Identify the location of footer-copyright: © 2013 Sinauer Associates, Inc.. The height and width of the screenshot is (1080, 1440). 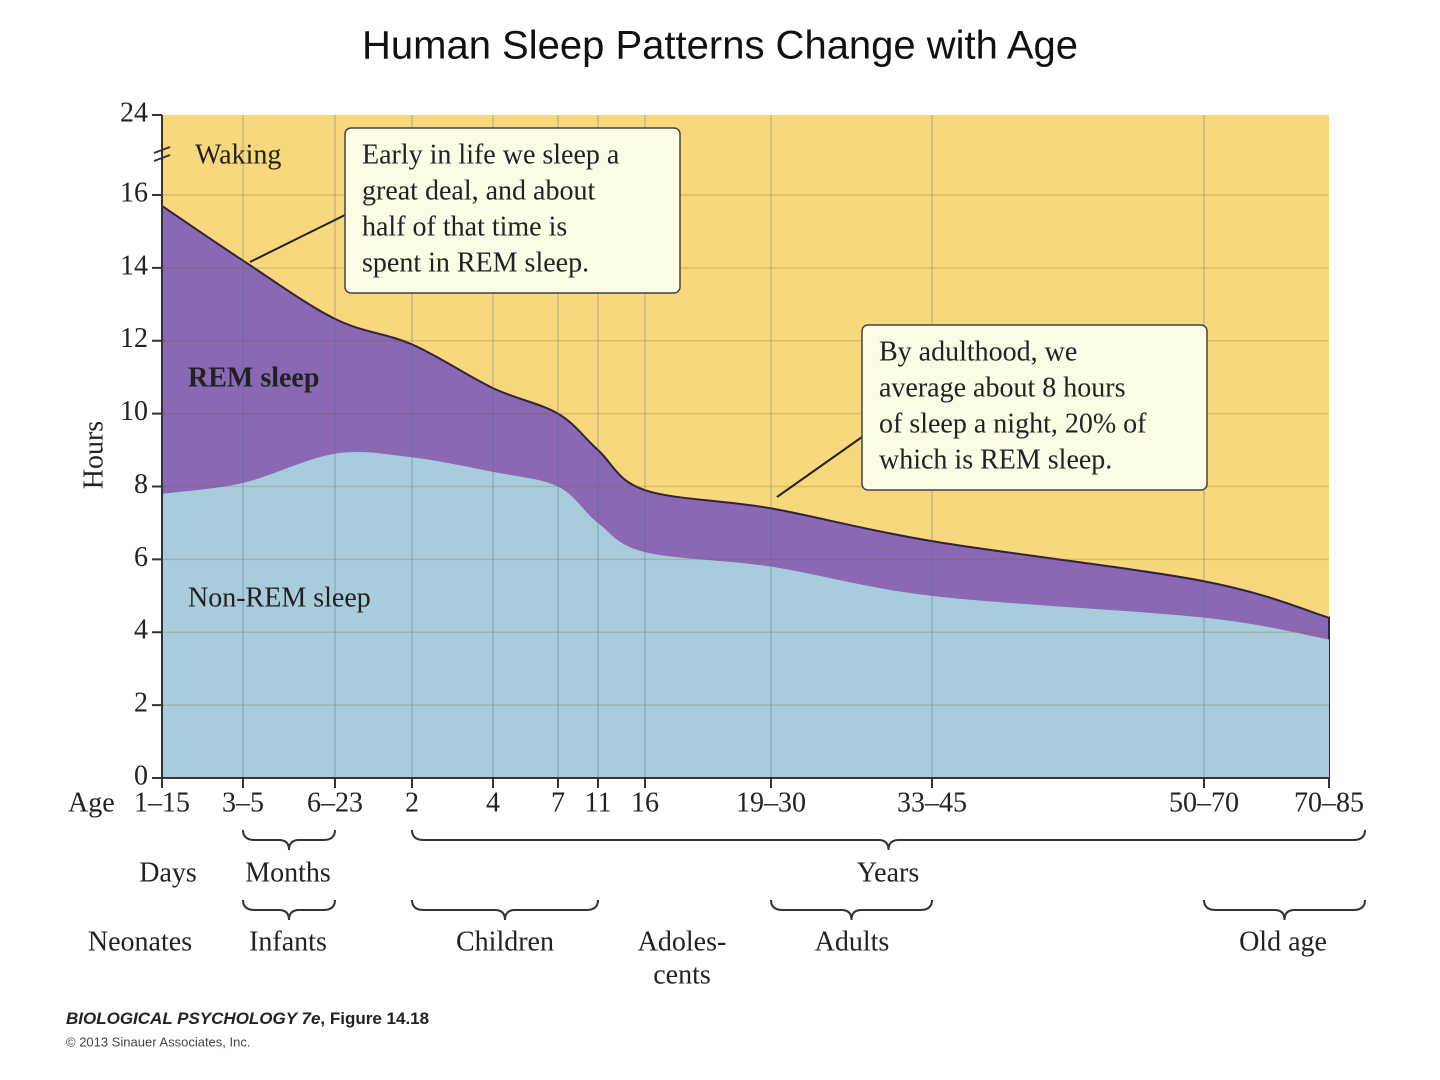
(158, 1041).